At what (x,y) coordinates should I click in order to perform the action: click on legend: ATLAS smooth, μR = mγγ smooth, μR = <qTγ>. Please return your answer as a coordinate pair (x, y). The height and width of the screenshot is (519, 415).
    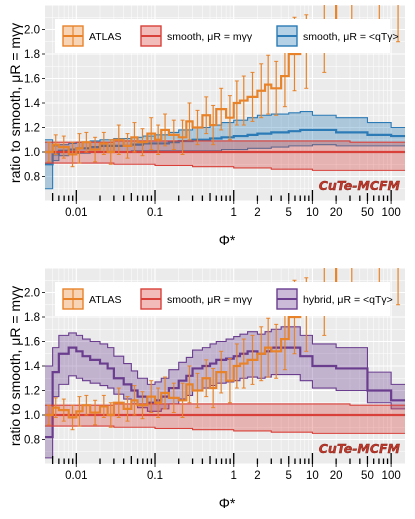
    Looking at the image, I should click on (227, 36).